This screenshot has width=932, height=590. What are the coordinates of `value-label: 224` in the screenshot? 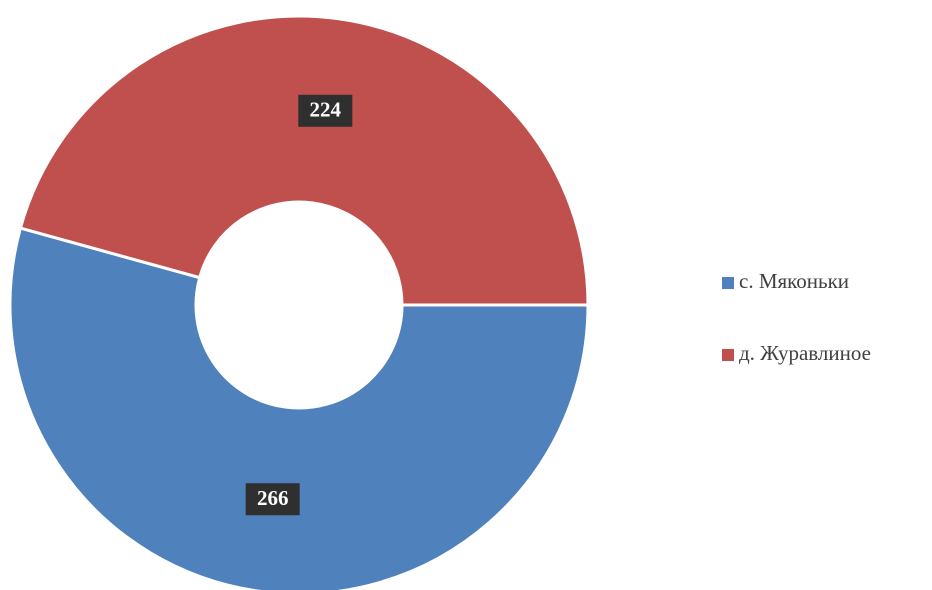 It's located at (326, 110).